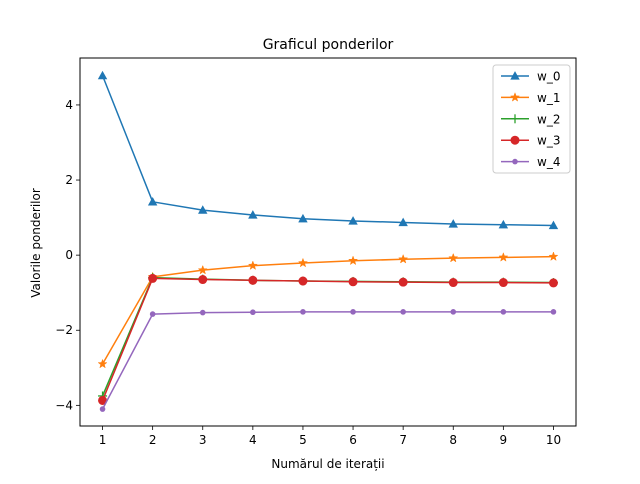 Image resolution: width=640 pixels, height=484 pixels. What do you see at coordinates (403, 440) in the screenshot?
I see `x-tick-label: 7` at bounding box center [403, 440].